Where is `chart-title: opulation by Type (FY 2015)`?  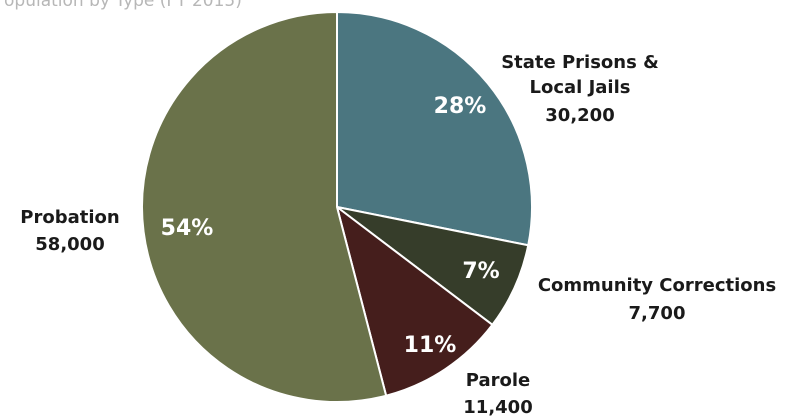 chart-title: opulation by Type (FY 2015) is located at coordinates (123, 5).